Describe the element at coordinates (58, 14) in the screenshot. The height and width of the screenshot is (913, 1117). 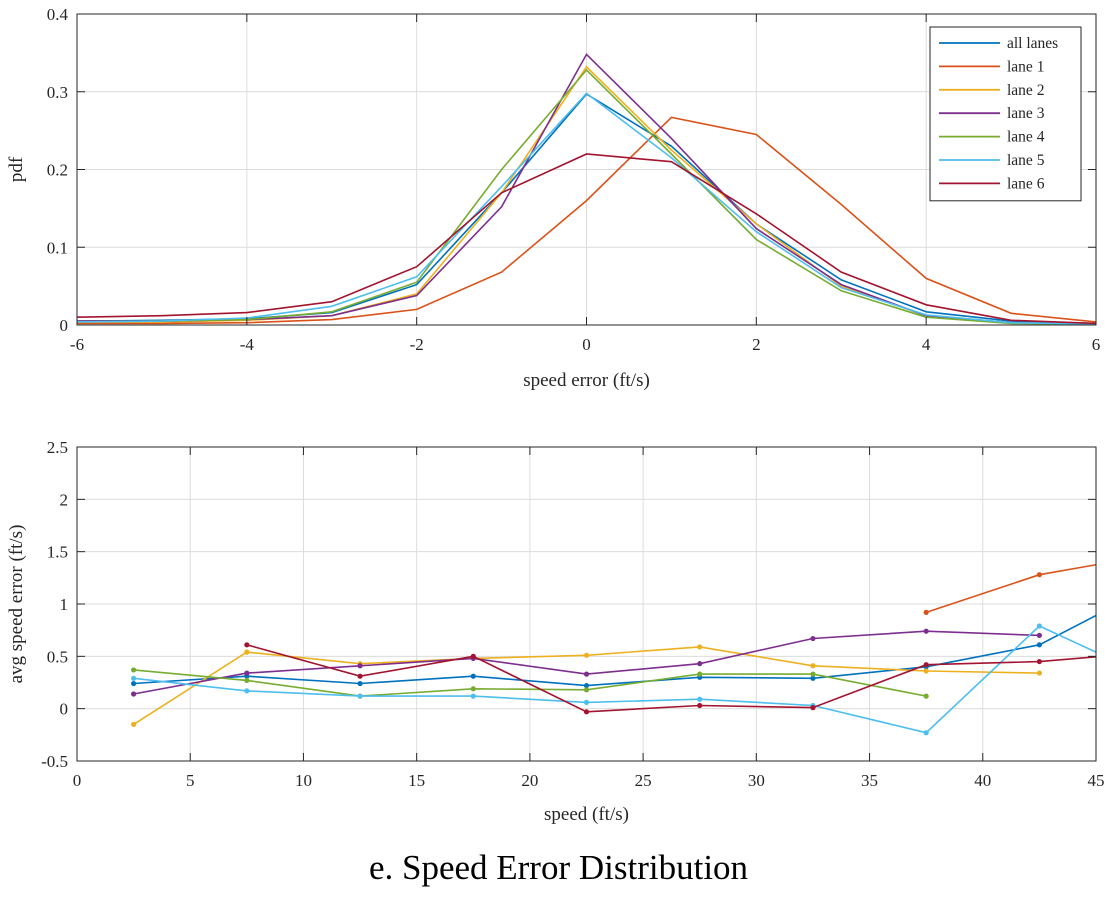
I see `y-tick-label: 0.4` at that location.